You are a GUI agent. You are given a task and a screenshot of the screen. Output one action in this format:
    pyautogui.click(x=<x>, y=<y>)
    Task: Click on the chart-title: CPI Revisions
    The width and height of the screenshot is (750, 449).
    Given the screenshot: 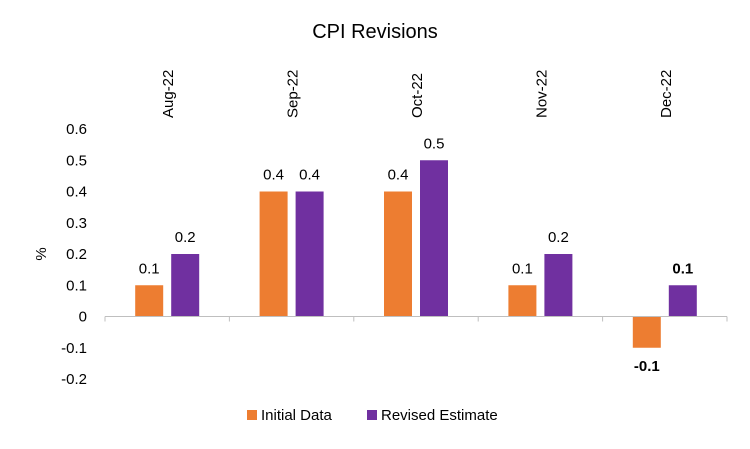 What is the action you would take?
    pyautogui.click(x=375, y=32)
    